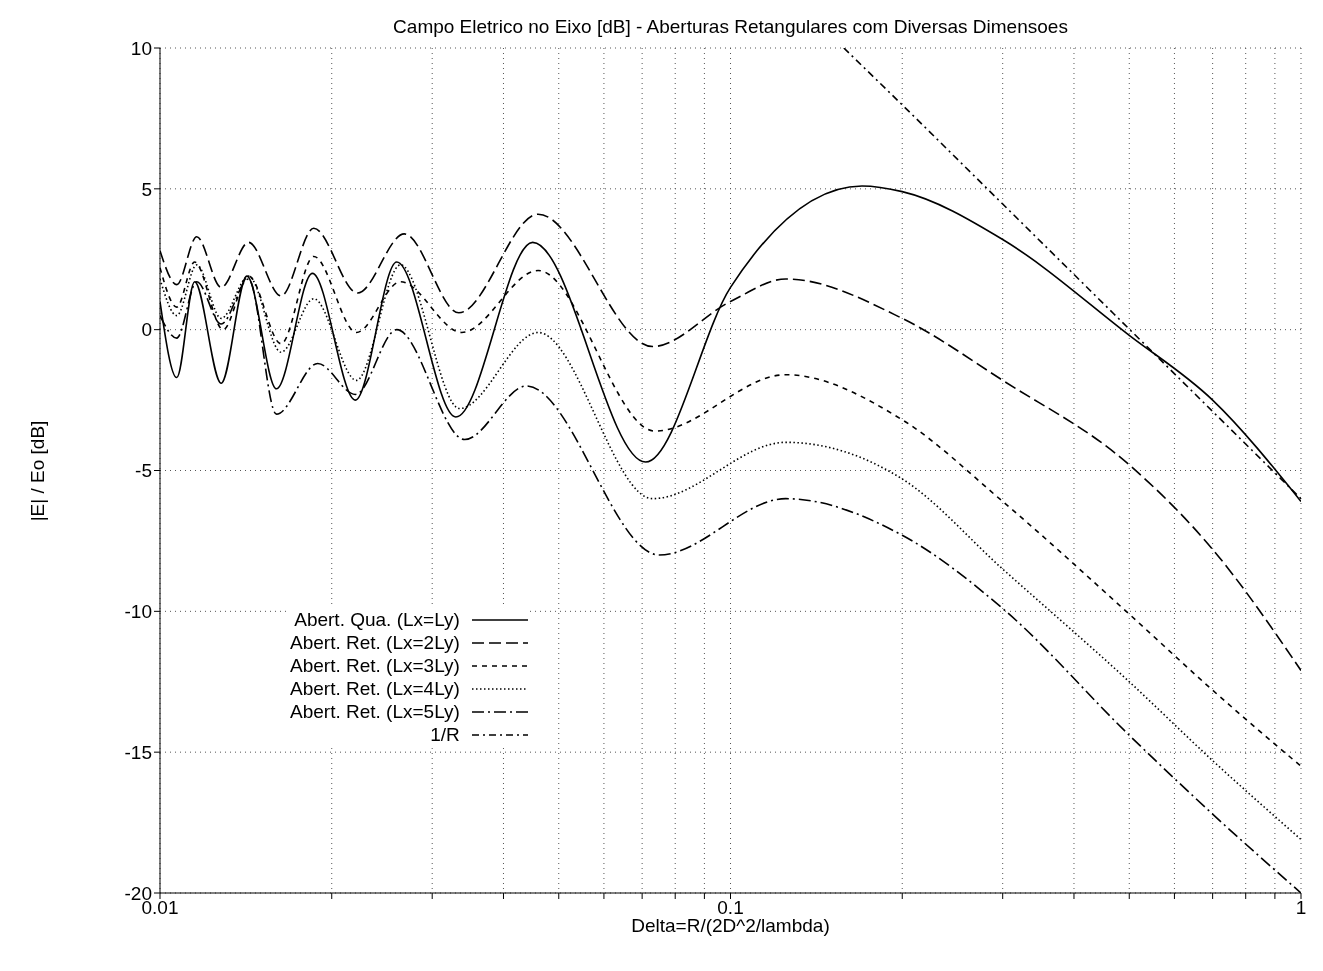 The image size is (1323, 971). Describe the element at coordinates (375, 711) in the screenshot. I see `legend-label: Abert. Ret. (Lx=5Ly)` at that location.